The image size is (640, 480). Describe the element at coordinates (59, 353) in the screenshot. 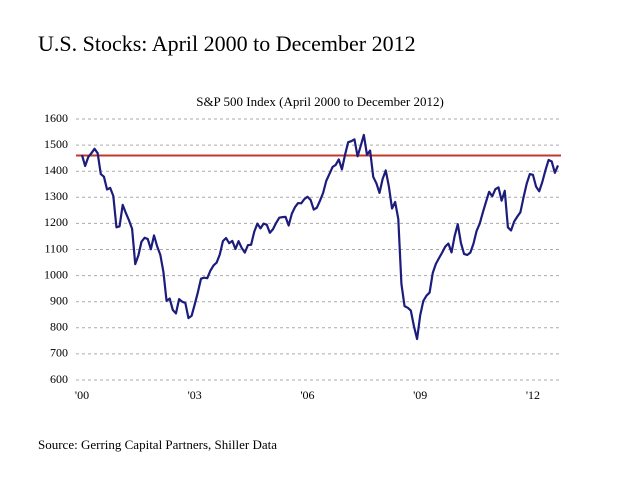

I see `y-tick-label: 700` at that location.